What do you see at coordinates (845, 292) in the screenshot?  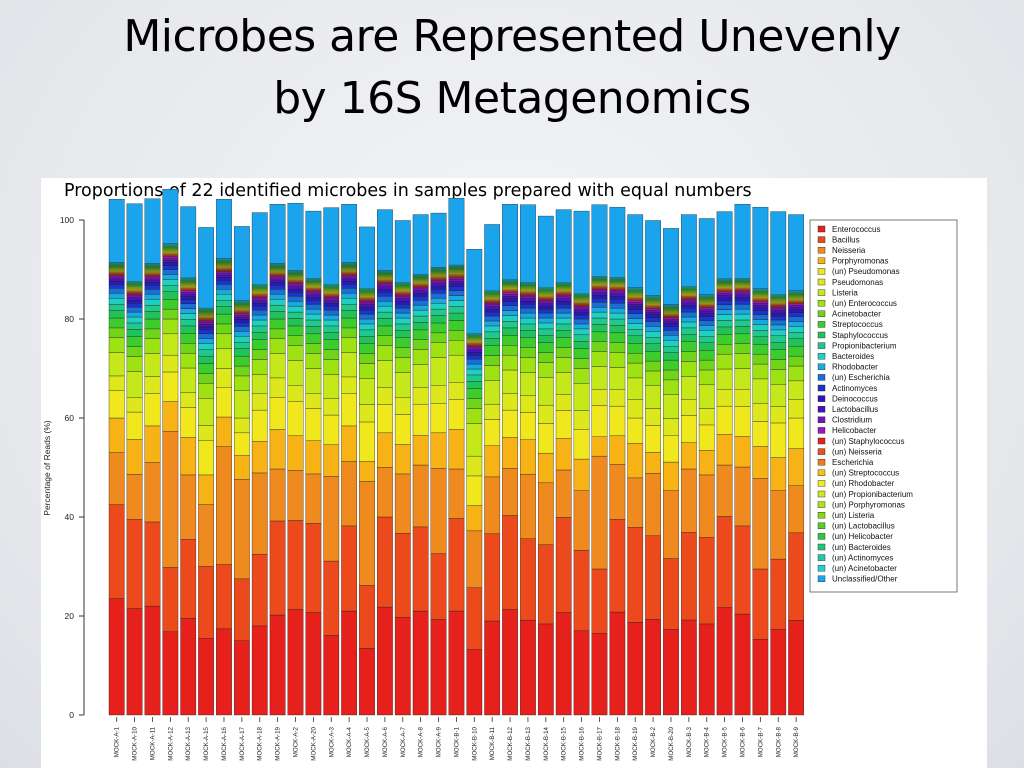 I see `legend-label-6: Listeria` at bounding box center [845, 292].